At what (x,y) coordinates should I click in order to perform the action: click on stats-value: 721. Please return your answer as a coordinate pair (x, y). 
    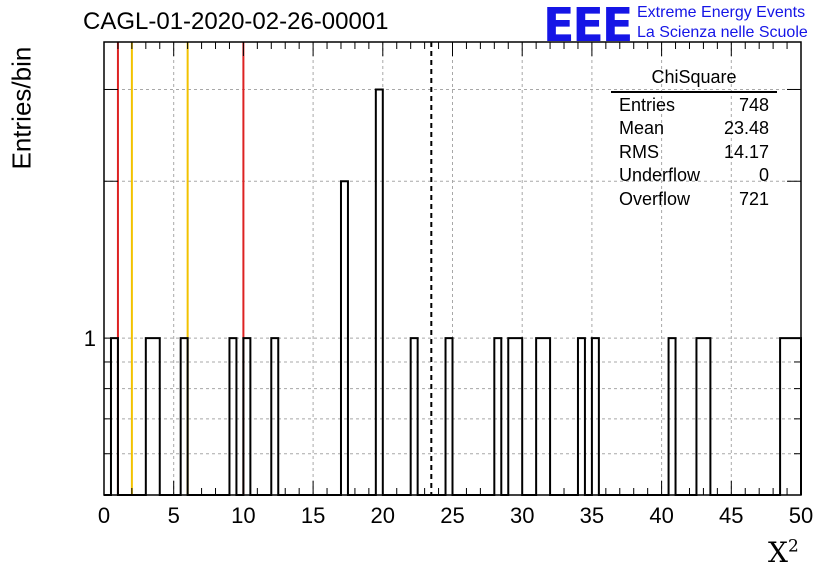
    Looking at the image, I should click on (753, 198).